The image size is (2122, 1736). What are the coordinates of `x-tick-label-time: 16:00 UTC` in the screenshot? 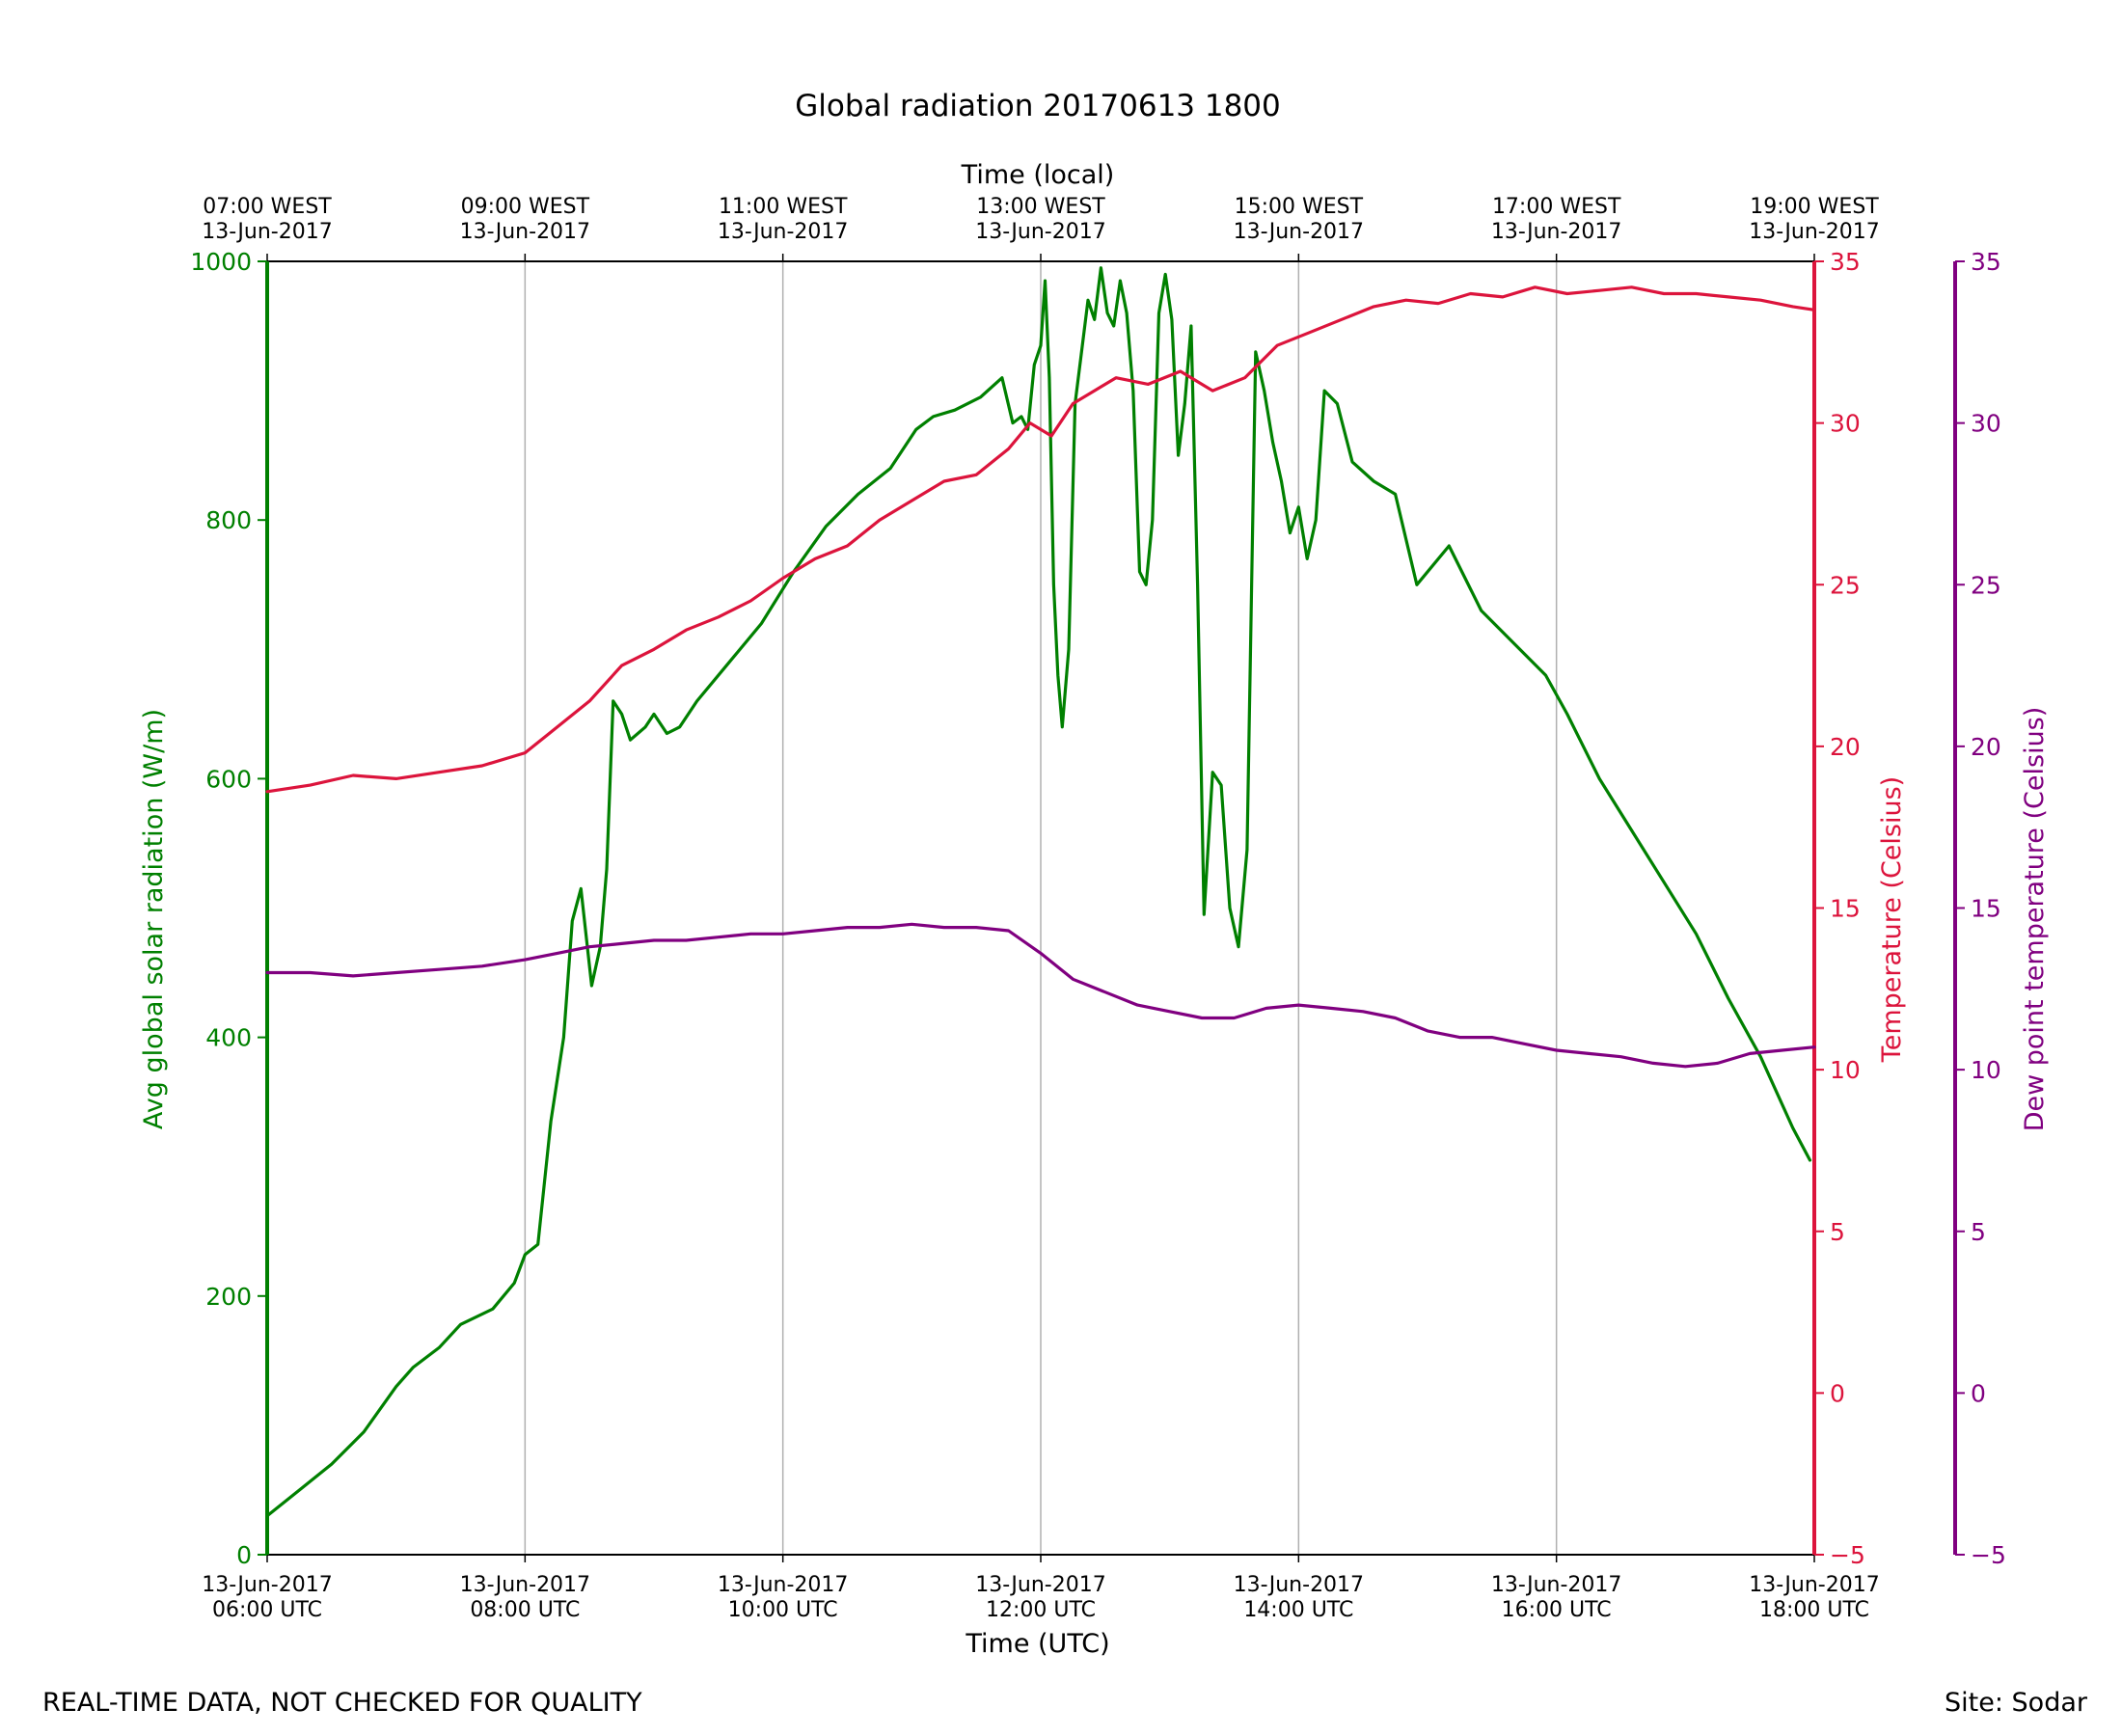 It's located at (1557, 1610).